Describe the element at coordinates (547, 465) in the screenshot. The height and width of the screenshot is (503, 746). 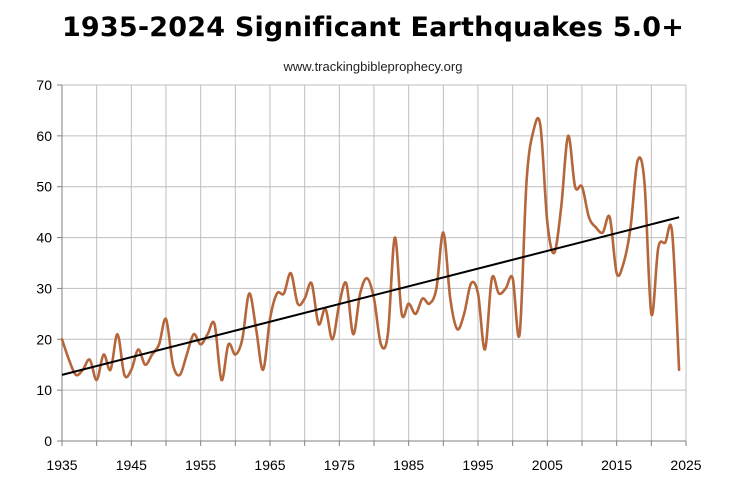
I see `x-tick-label: 2005` at that location.